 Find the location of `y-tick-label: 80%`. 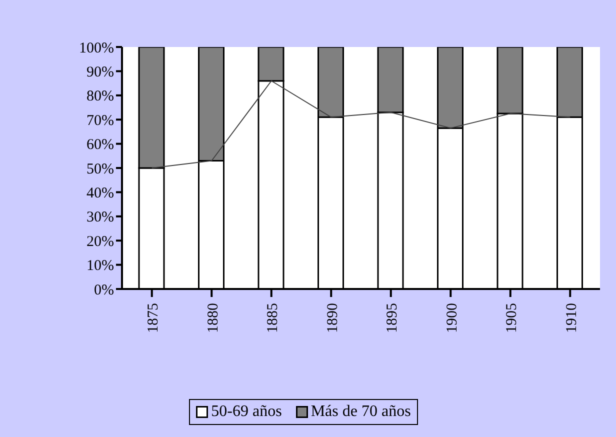

y-tick-label: 80% is located at coordinates (100, 96).